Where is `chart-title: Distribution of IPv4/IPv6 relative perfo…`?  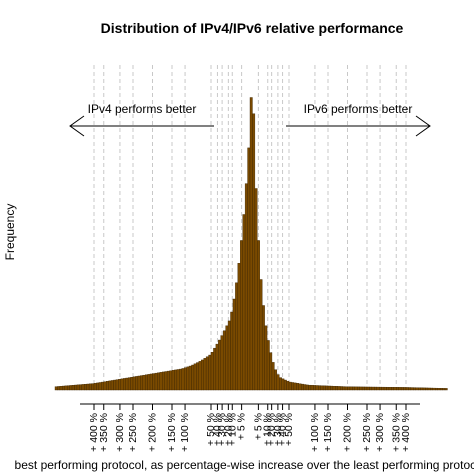 chart-title: Distribution of IPv4/IPv6 relative perfo… is located at coordinates (252, 28).